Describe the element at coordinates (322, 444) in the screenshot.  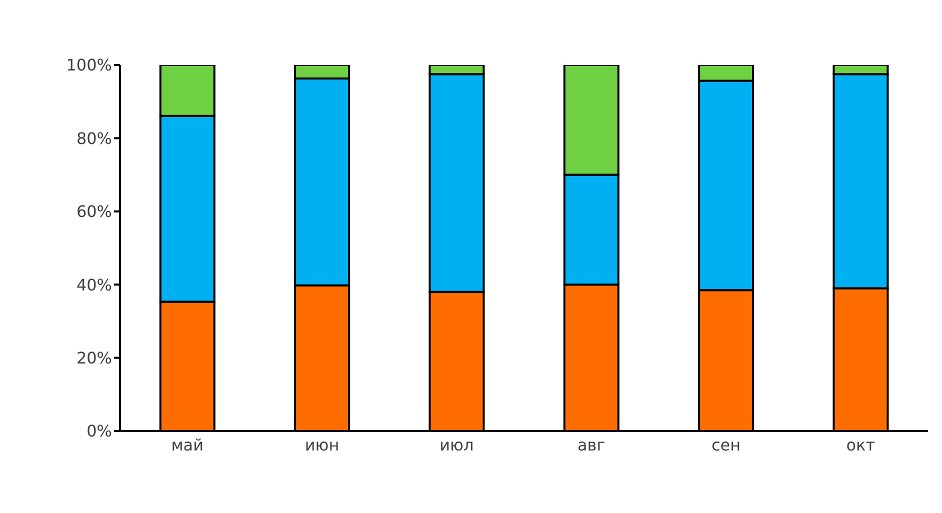
I see `x-tick-label: июн` at that location.